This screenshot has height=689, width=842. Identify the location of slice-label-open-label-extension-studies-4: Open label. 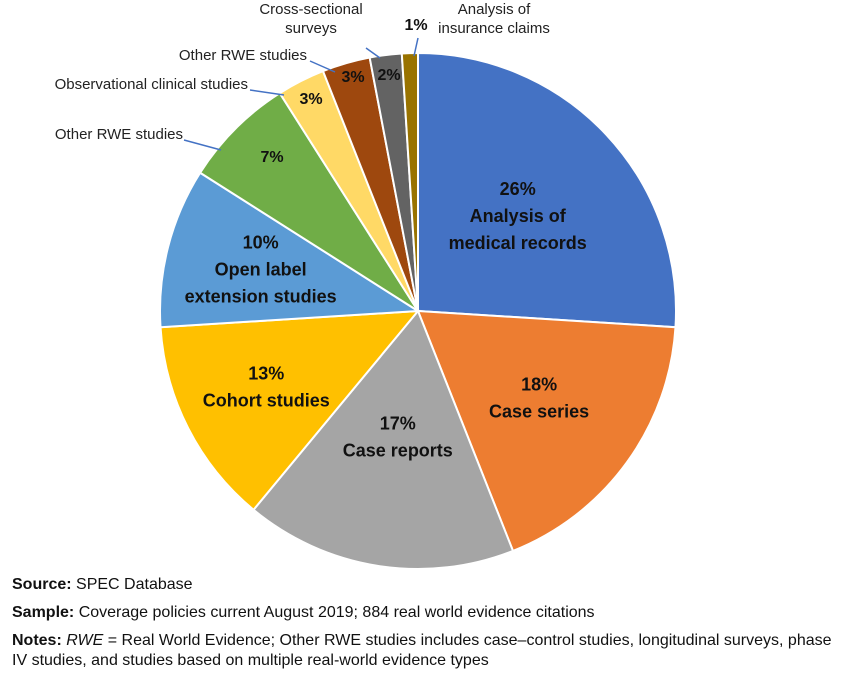
(261, 269).